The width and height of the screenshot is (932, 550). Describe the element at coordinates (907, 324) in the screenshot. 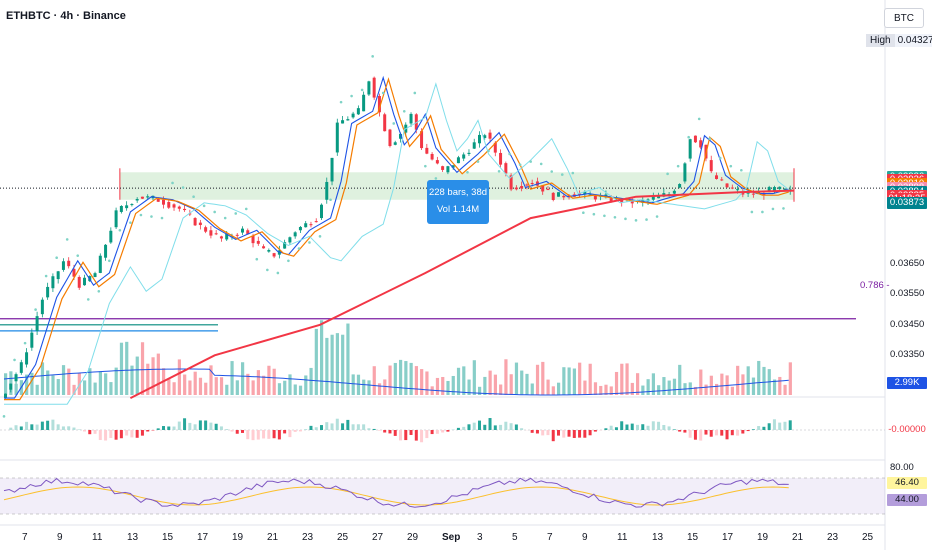

I see `y-axis-tick: 0.03450` at that location.